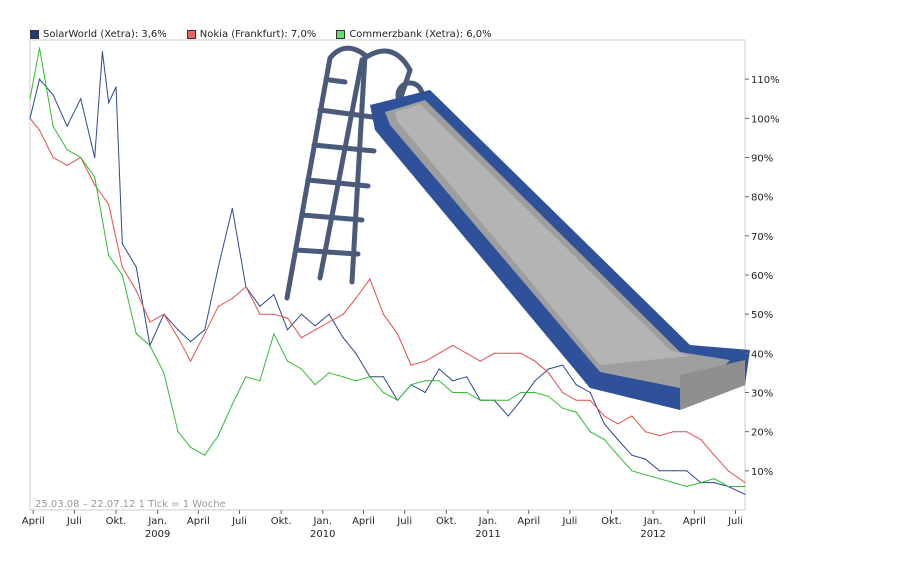 The height and width of the screenshot is (576, 915). Describe the element at coordinates (762, 315) in the screenshot. I see `y-tick-label: 50%` at that location.